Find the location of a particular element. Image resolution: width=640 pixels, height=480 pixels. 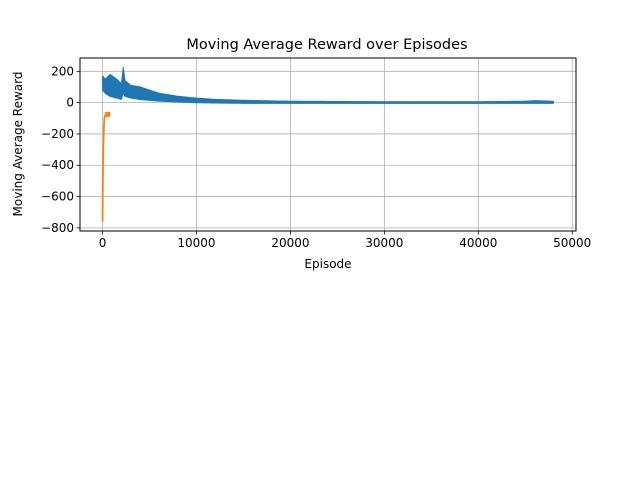

y-axis-title: Moving Average Reward is located at coordinates (18, 144).